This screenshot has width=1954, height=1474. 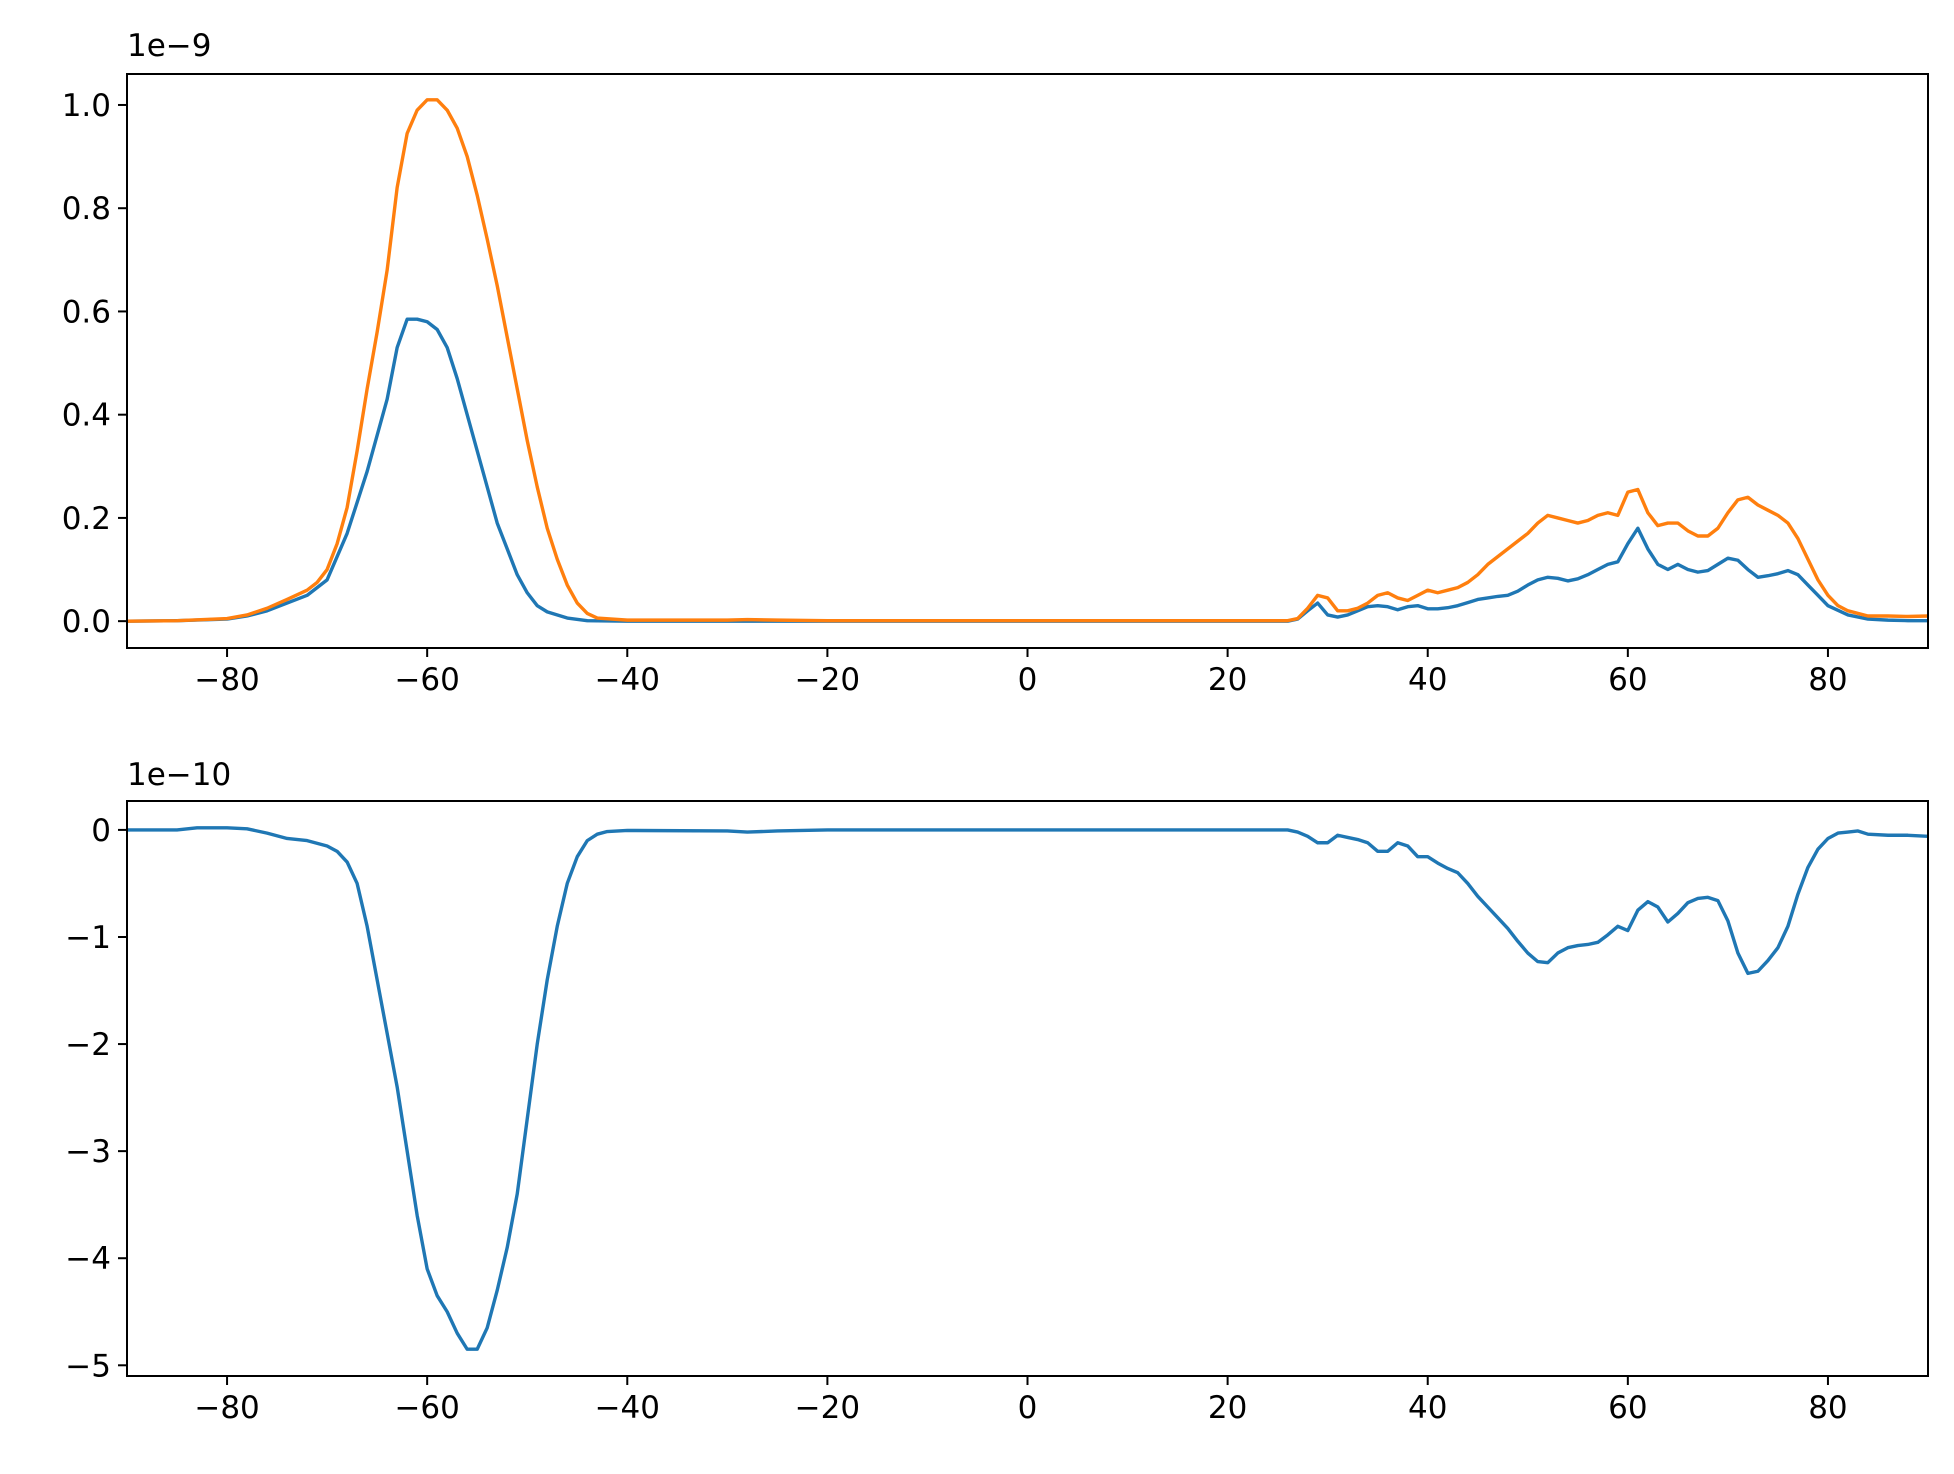 What do you see at coordinates (627, 680) in the screenshot?
I see `top-x-tick-label: −40` at bounding box center [627, 680].